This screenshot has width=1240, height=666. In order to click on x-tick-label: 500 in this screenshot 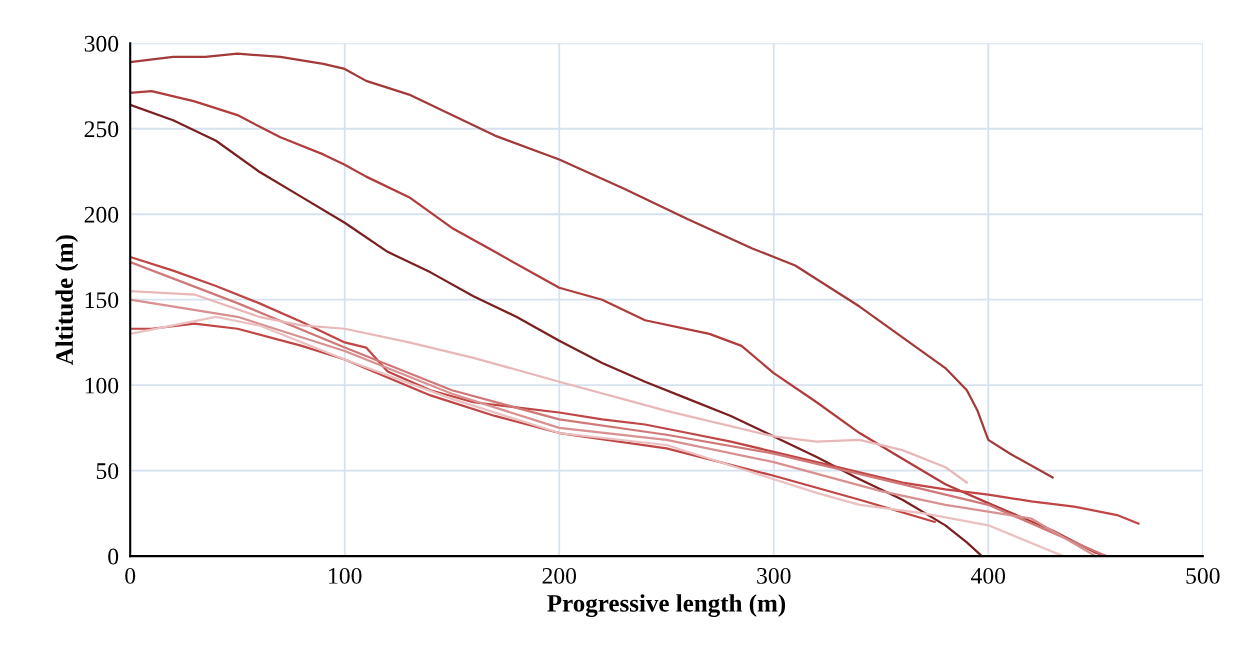, I will do `click(1203, 575)`.